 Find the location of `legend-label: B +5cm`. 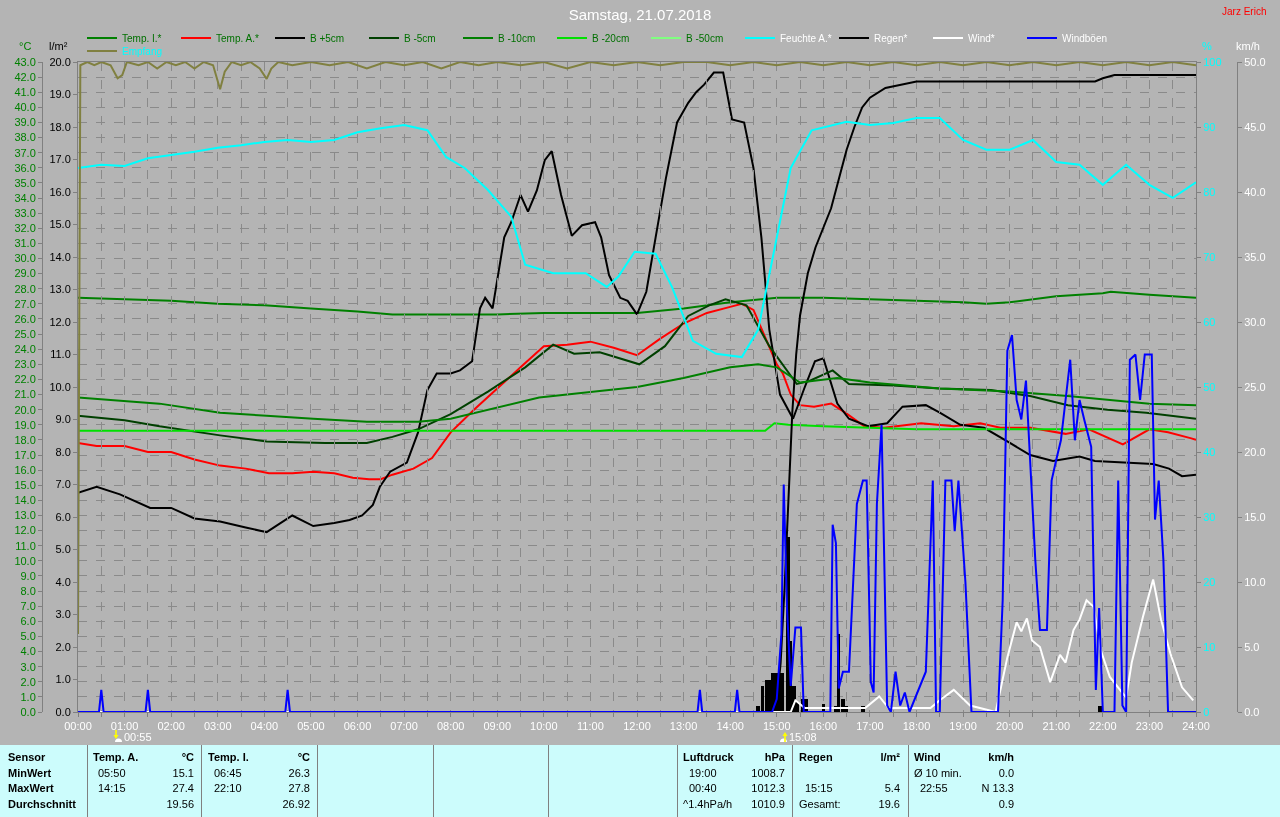

legend-label: B +5cm is located at coordinates (327, 38).